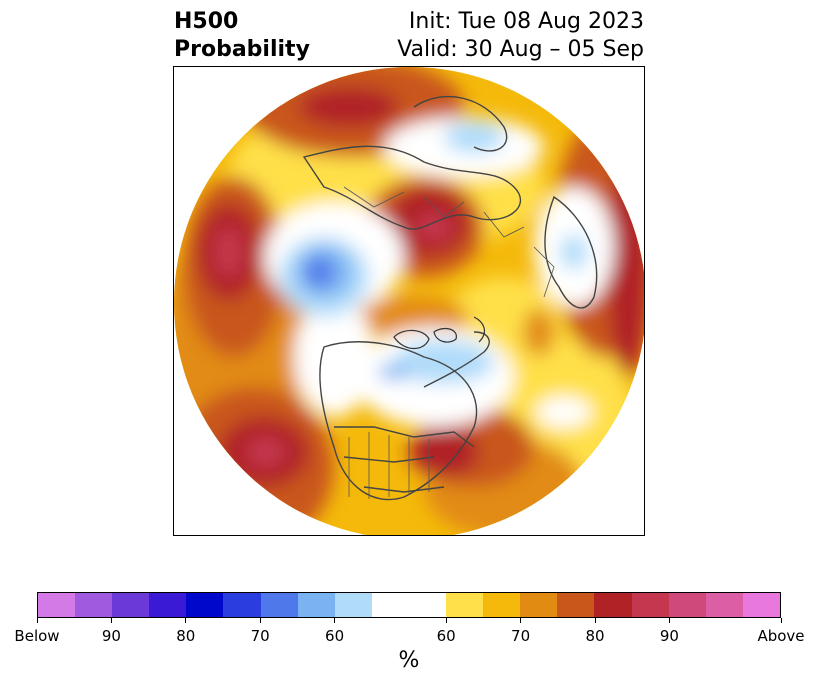 The width and height of the screenshot is (819, 686). I want to click on borders, so click(449, 342).